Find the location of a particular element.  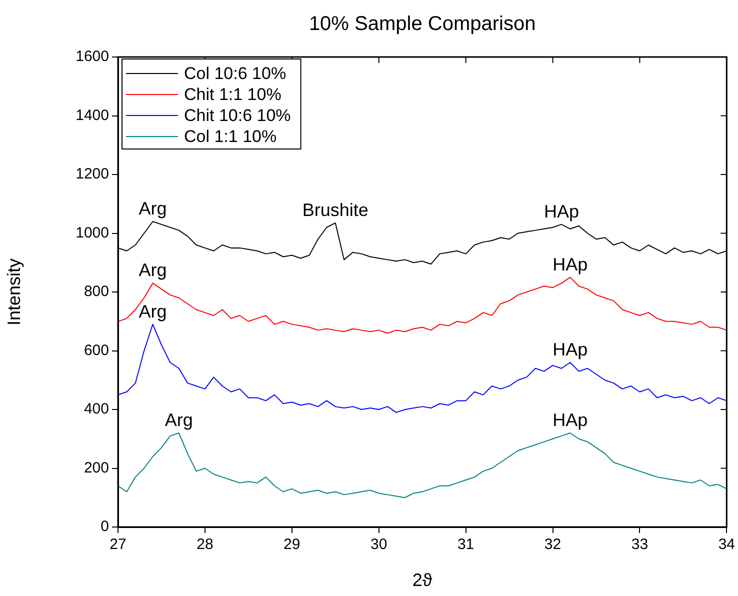

y-tick-label: 0 is located at coordinates (104, 527).